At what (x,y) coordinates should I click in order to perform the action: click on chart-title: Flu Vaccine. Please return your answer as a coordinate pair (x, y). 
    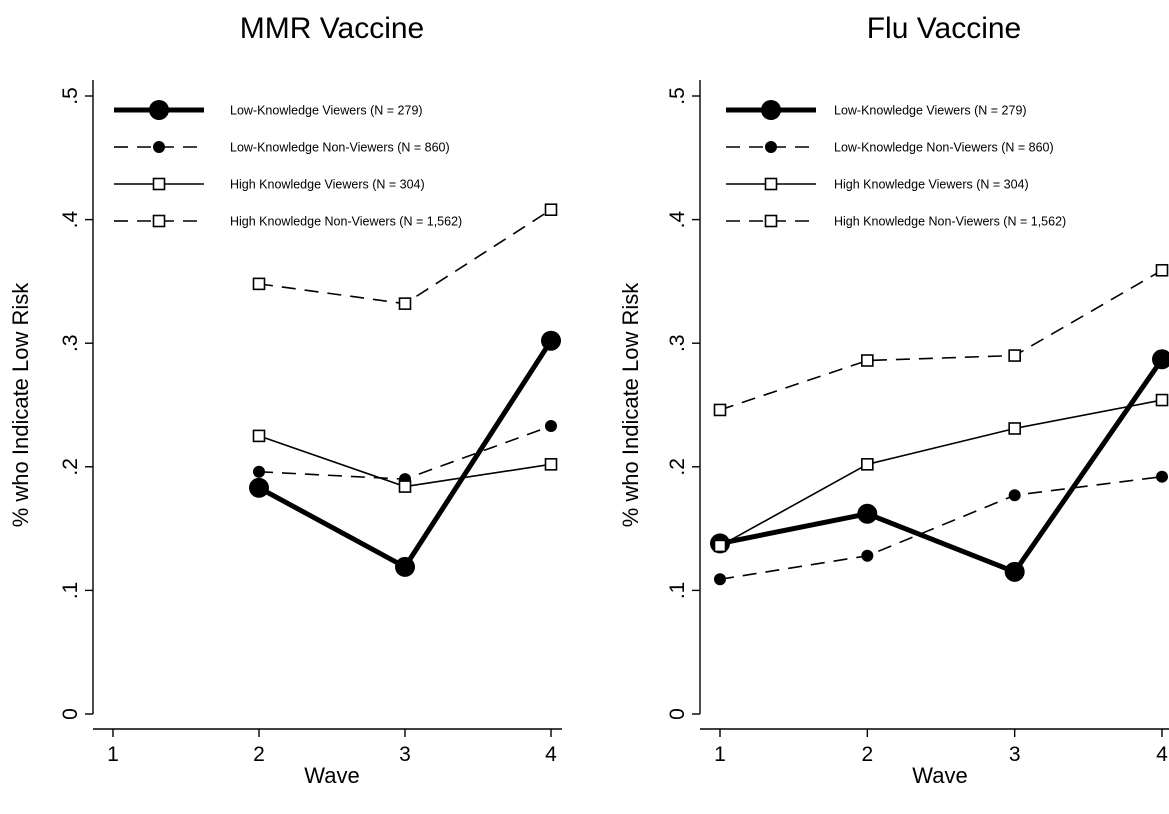
    Looking at the image, I should click on (944, 28).